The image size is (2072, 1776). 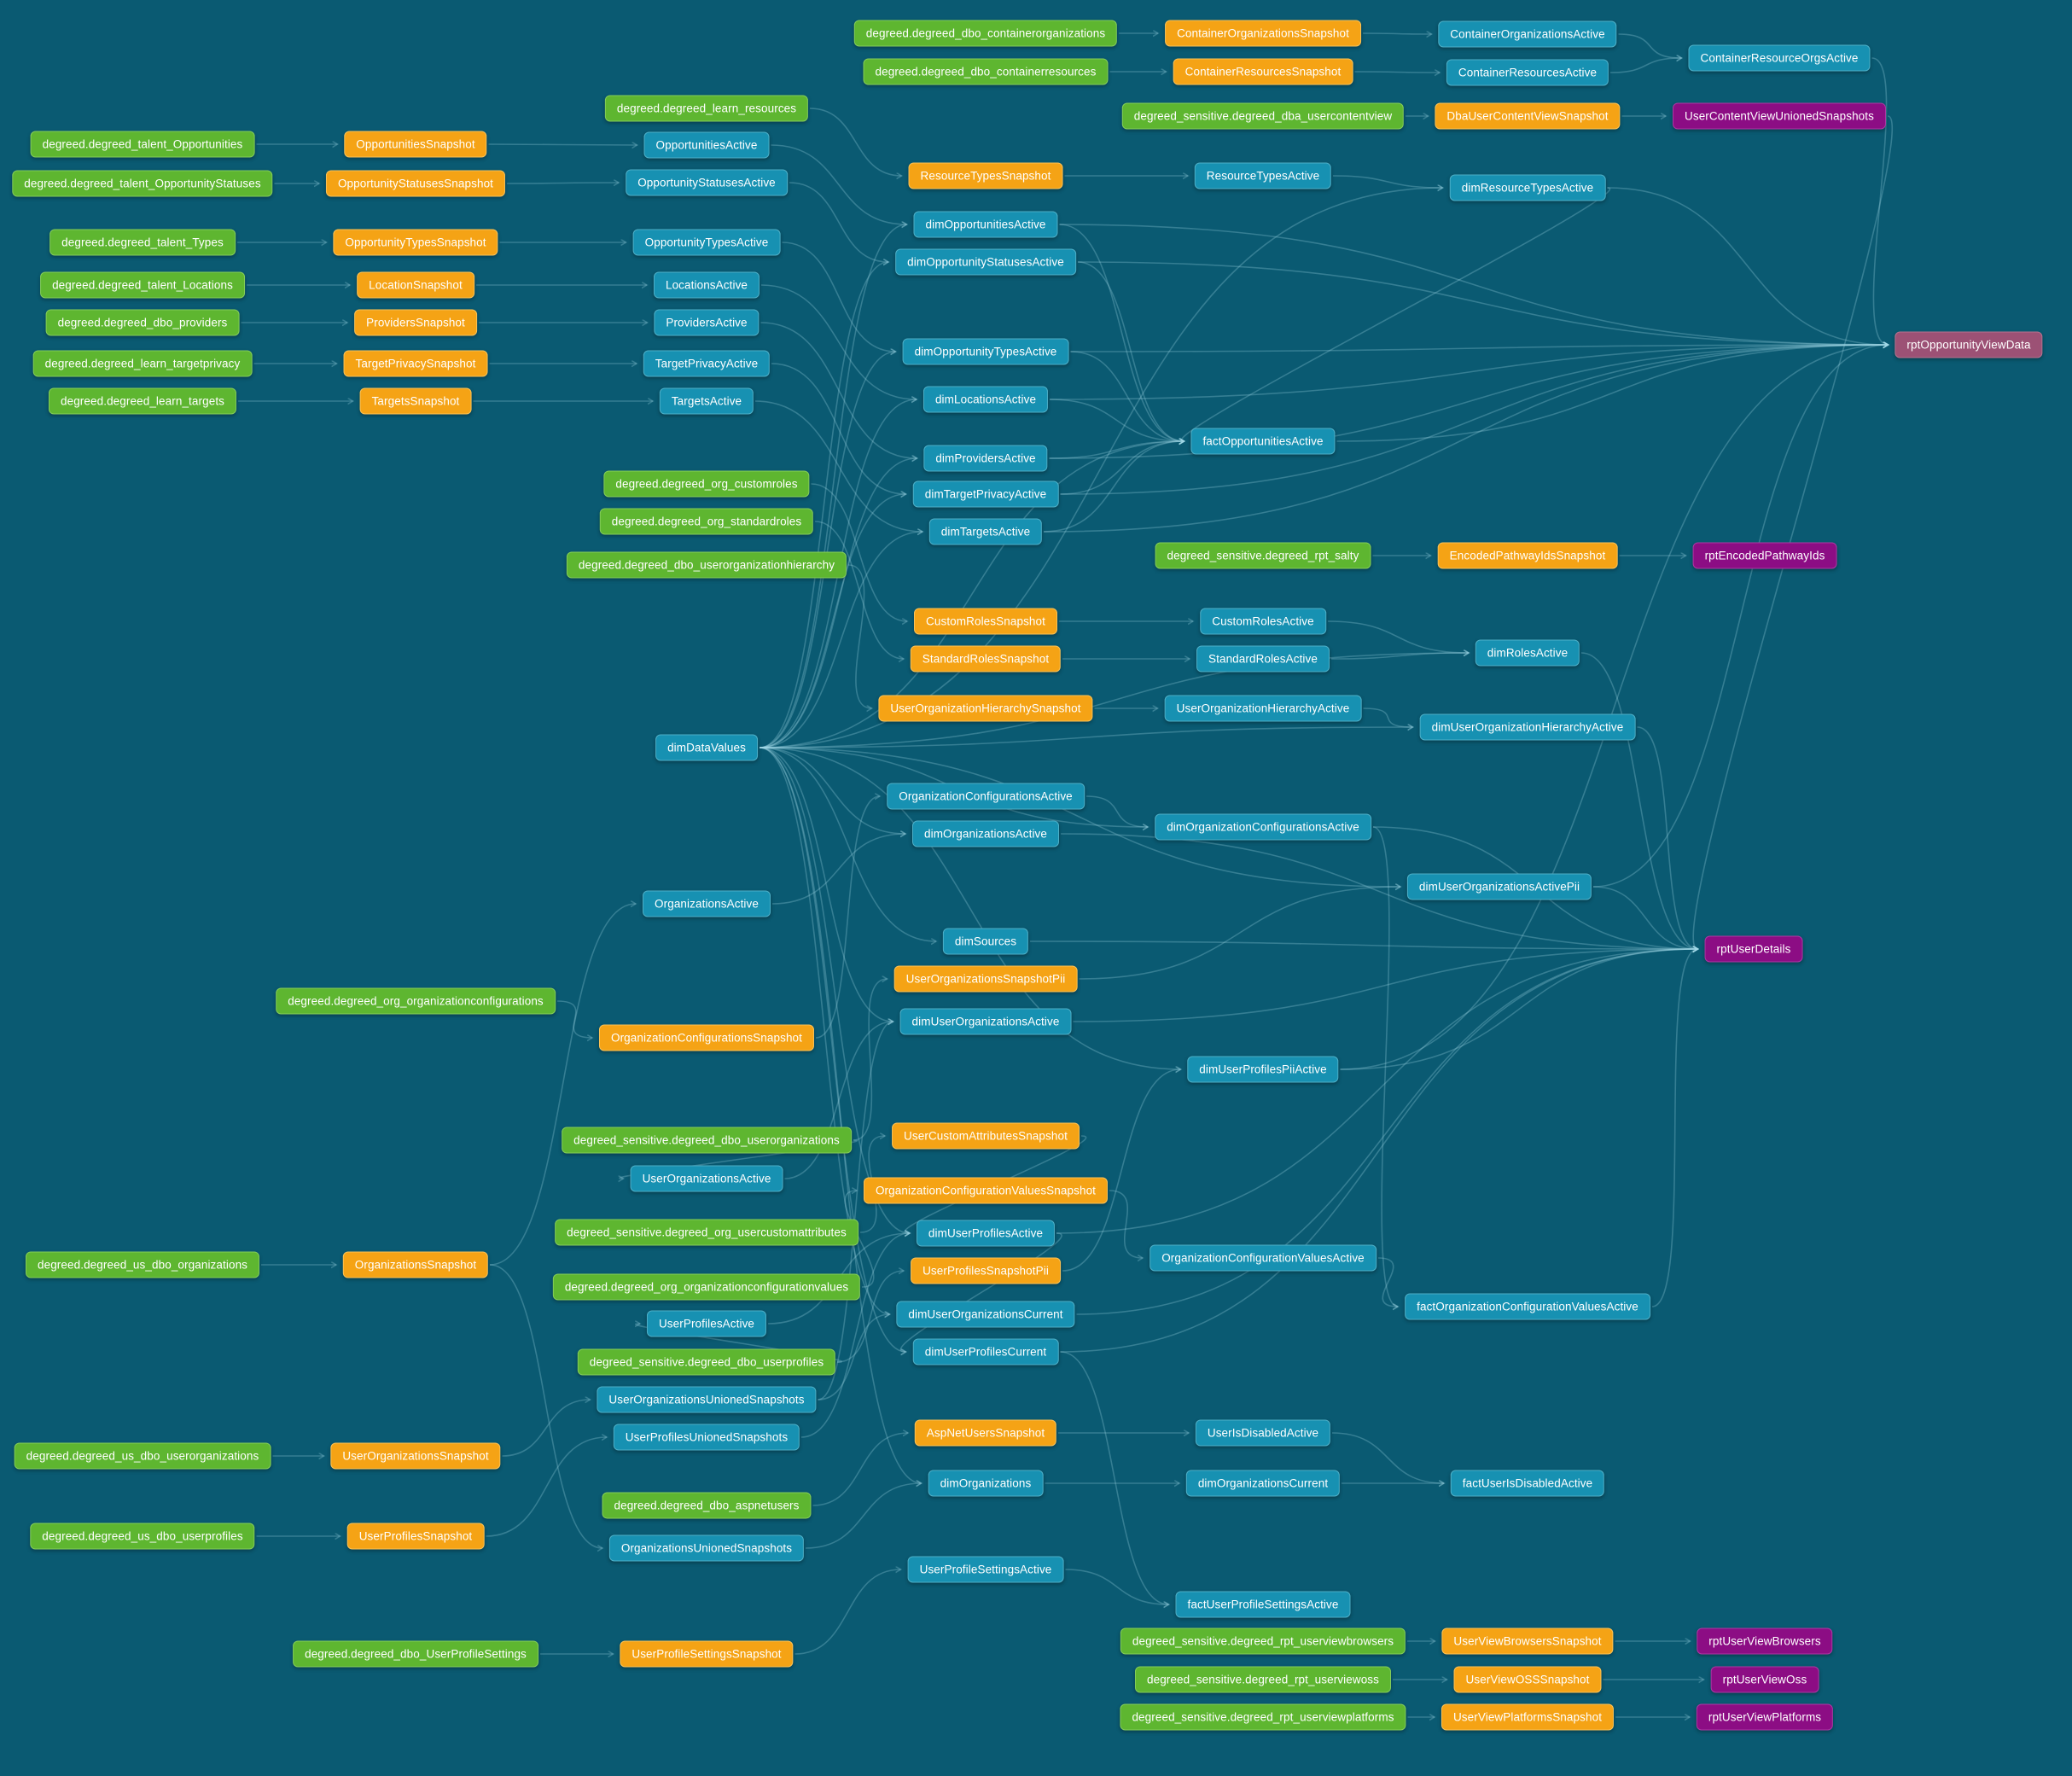 What do you see at coordinates (1753, 949) in the screenshot?
I see `node-rpt_userdetails: rptUserDetails` at bounding box center [1753, 949].